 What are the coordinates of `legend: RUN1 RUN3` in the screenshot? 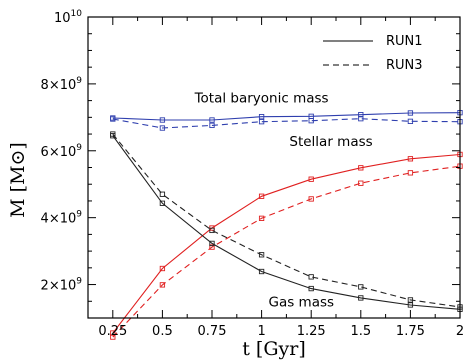 It's located at (373, 53).